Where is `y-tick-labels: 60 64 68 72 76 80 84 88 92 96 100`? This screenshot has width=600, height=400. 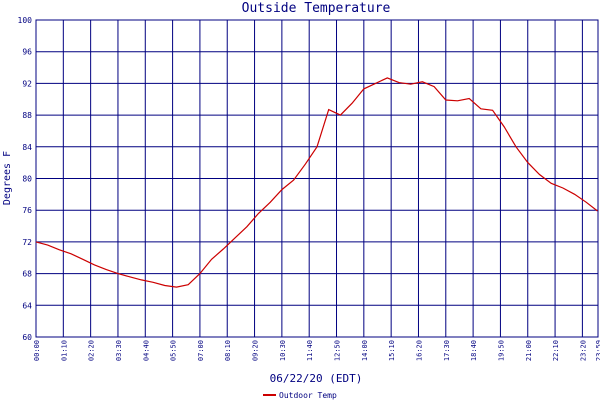 y-tick-labels: 60 64 68 72 76 80 84 88 92 96 100 is located at coordinates (25, 179).